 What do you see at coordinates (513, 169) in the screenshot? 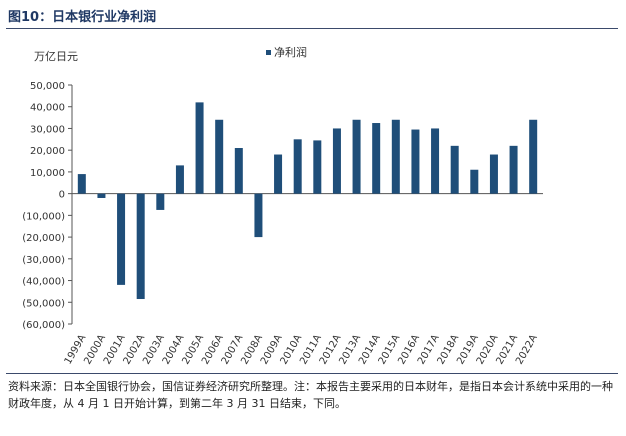
I see `bar-2021A` at bounding box center [513, 169].